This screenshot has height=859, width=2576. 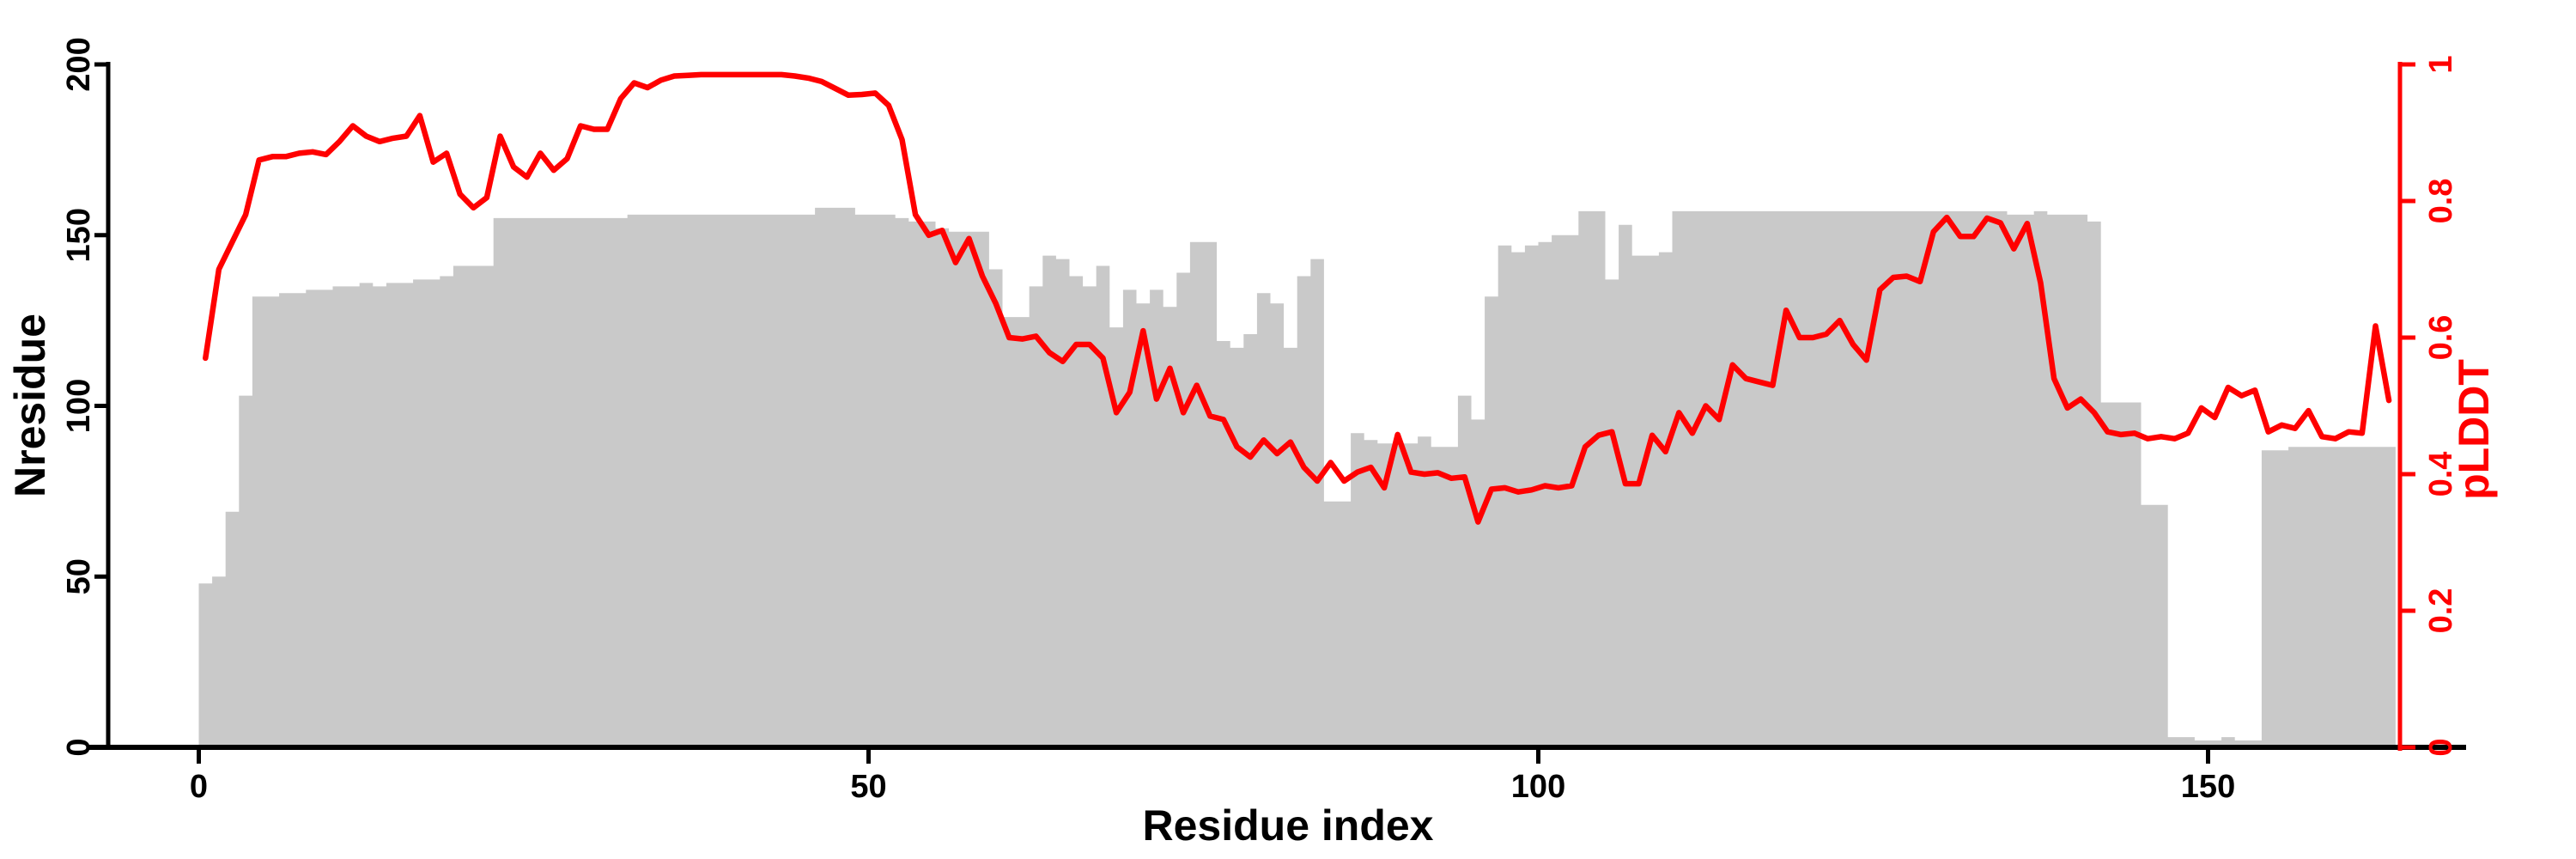 I want to click on right-axis-tick-label: 0, so click(x=2441, y=747).